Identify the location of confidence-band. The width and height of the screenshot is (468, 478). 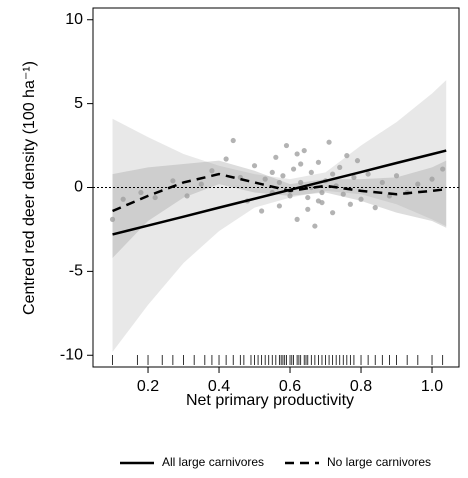
(279, 209).